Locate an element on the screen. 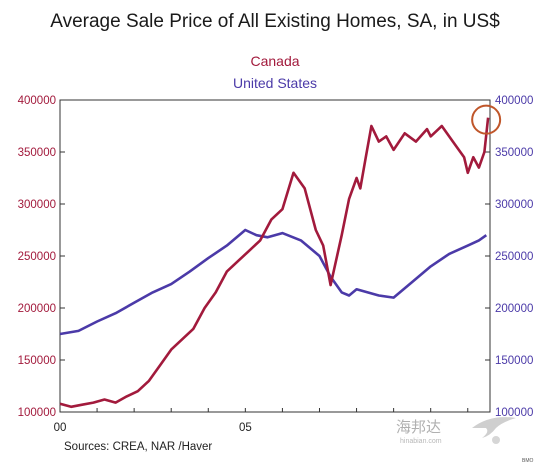 Image resolution: width=550 pixels, height=466 pixels. y-right-tick-label: 200000 is located at coordinates (514, 309).